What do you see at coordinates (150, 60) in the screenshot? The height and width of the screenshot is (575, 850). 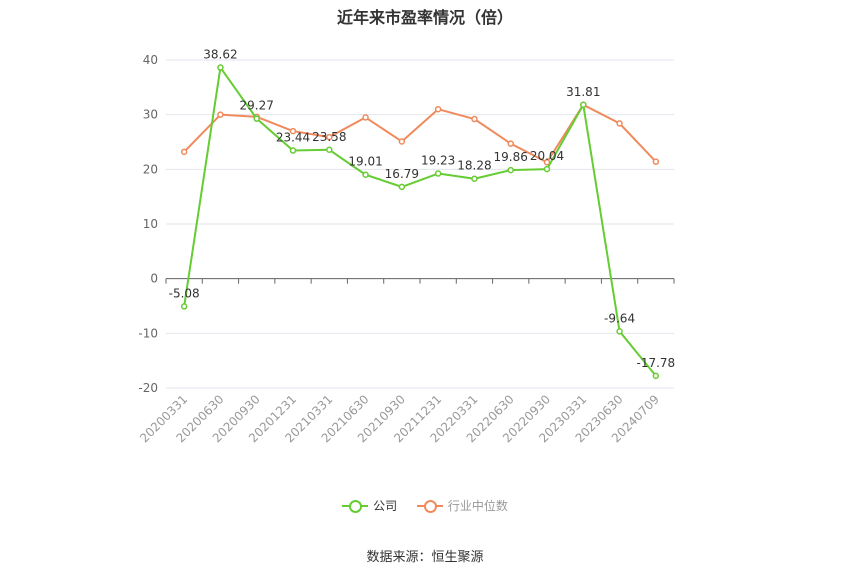 I see `y-tick-label: 40` at bounding box center [150, 60].